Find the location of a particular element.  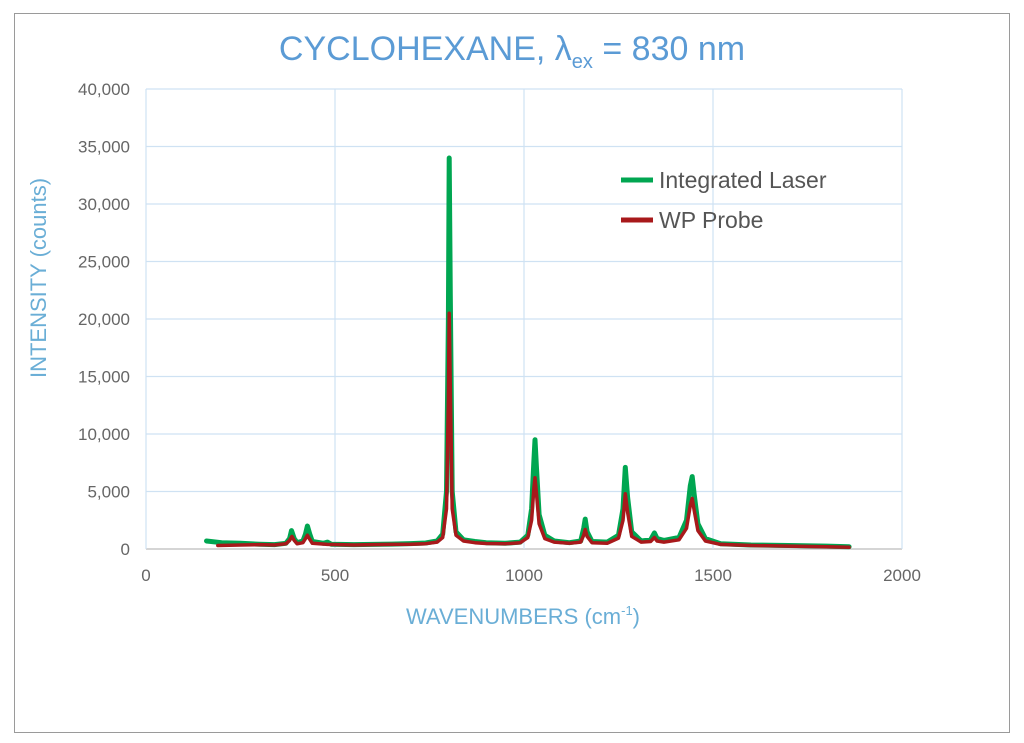

x-axis-label-main: WAVENUMBERS (cm is located at coordinates (513, 616).